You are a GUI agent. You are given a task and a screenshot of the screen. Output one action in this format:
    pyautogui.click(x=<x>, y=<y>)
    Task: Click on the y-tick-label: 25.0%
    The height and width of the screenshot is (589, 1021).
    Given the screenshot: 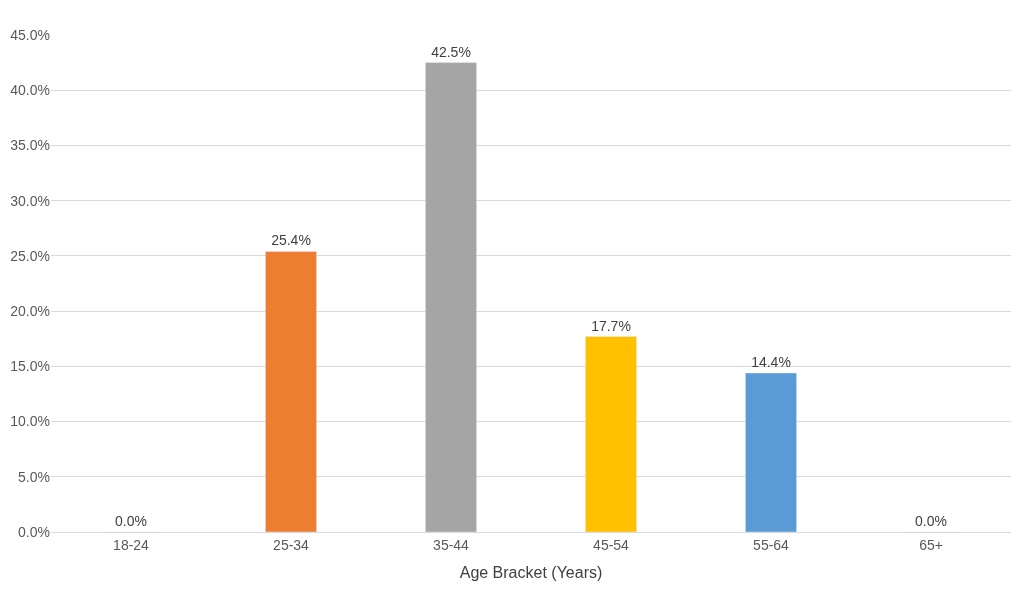 What is the action you would take?
    pyautogui.click(x=30, y=255)
    